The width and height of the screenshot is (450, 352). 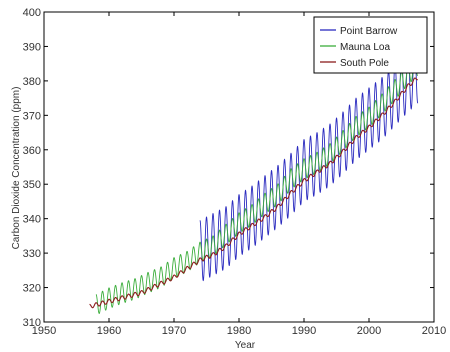 I want to click on y-tick-label: 370, so click(x=32, y=116).